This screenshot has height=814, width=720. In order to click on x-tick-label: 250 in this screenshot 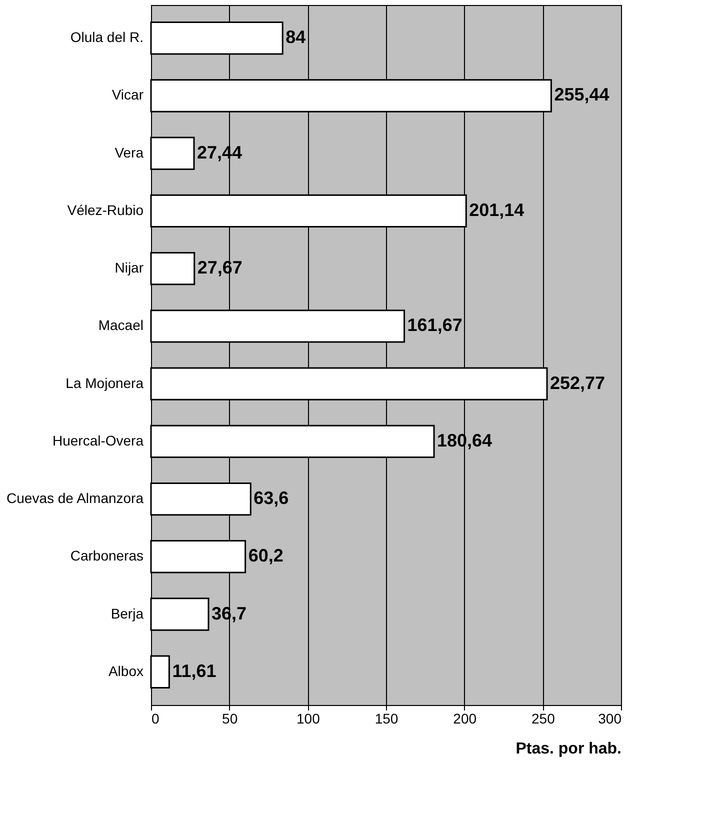, I will do `click(543, 718)`.